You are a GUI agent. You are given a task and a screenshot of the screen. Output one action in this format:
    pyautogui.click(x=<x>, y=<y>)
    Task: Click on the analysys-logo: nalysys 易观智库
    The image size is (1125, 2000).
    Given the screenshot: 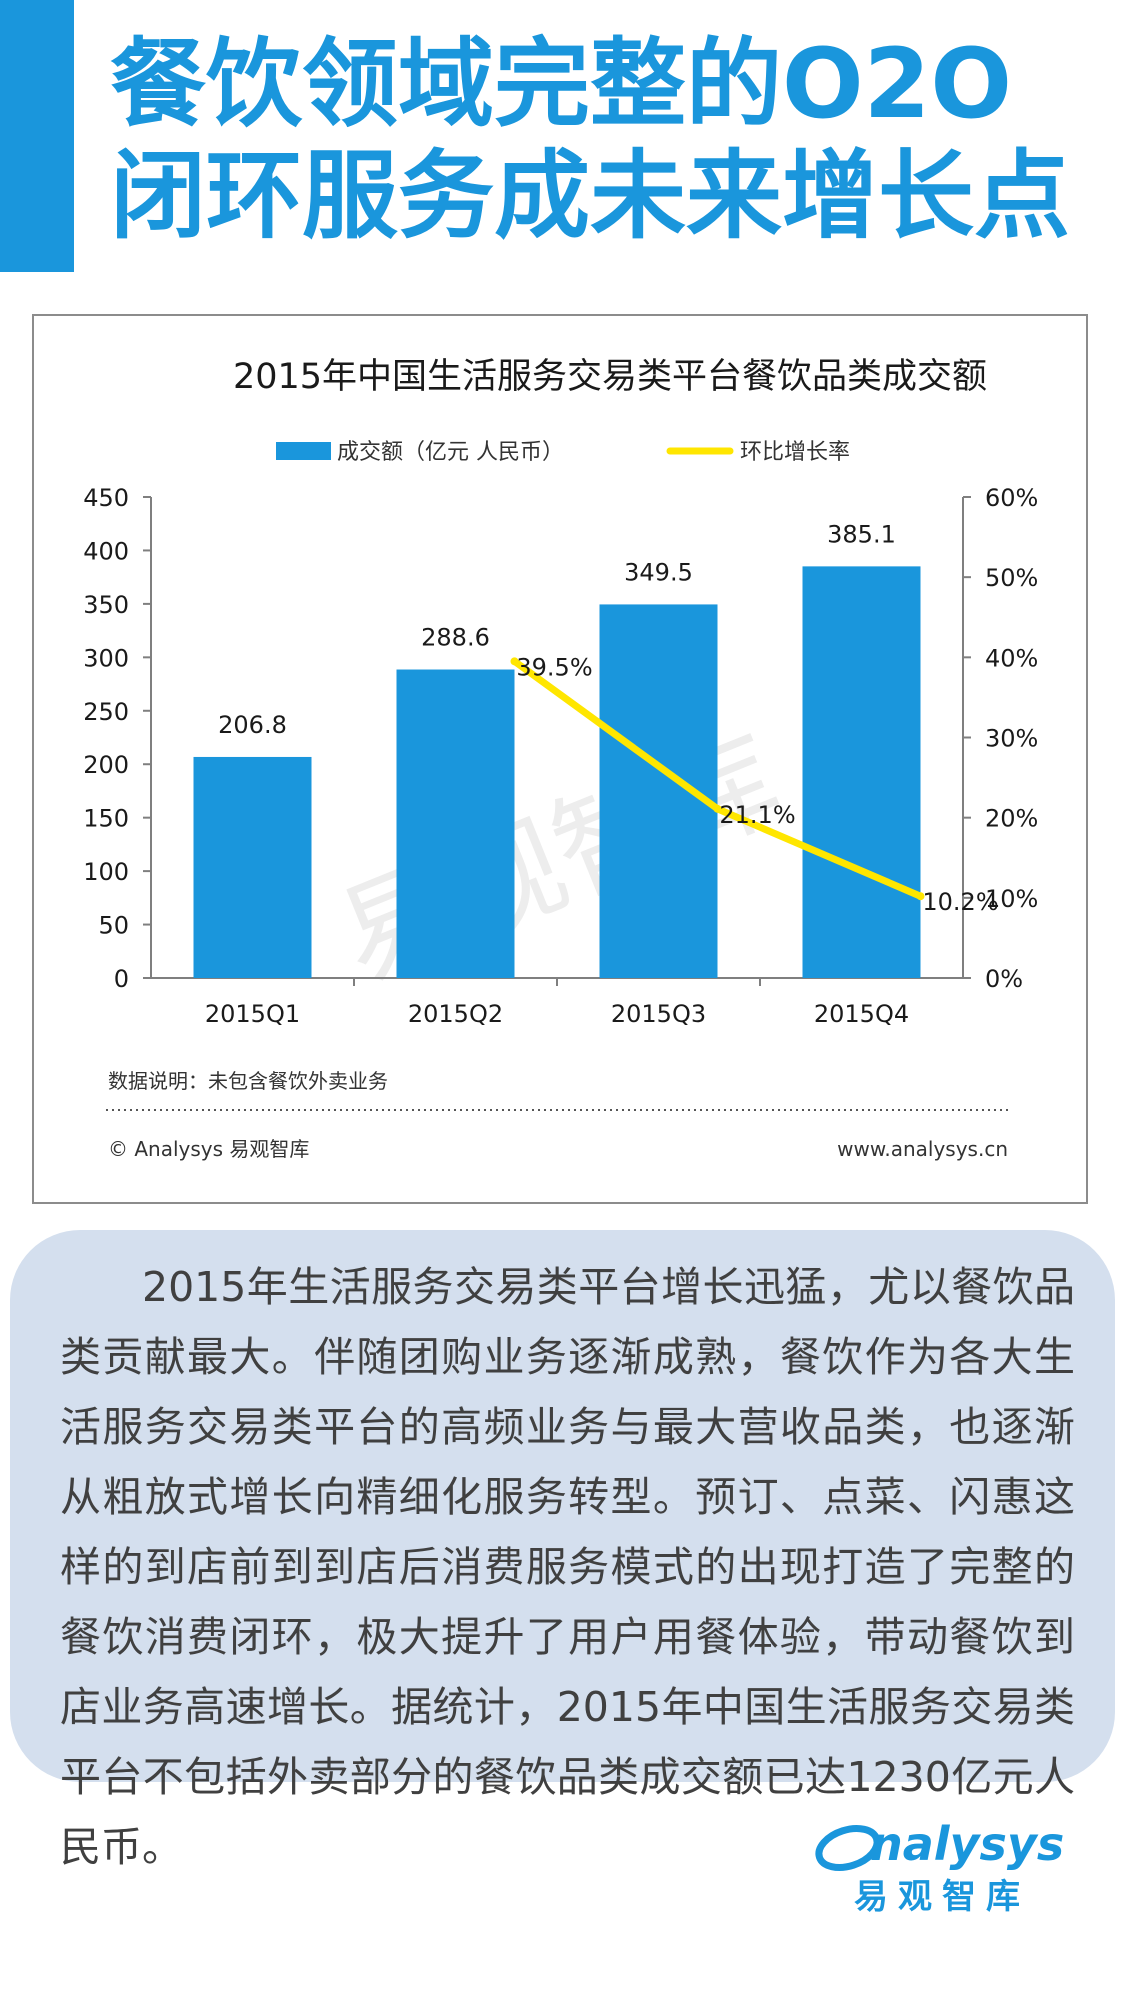 What is the action you would take?
    pyautogui.click(x=939, y=1867)
    